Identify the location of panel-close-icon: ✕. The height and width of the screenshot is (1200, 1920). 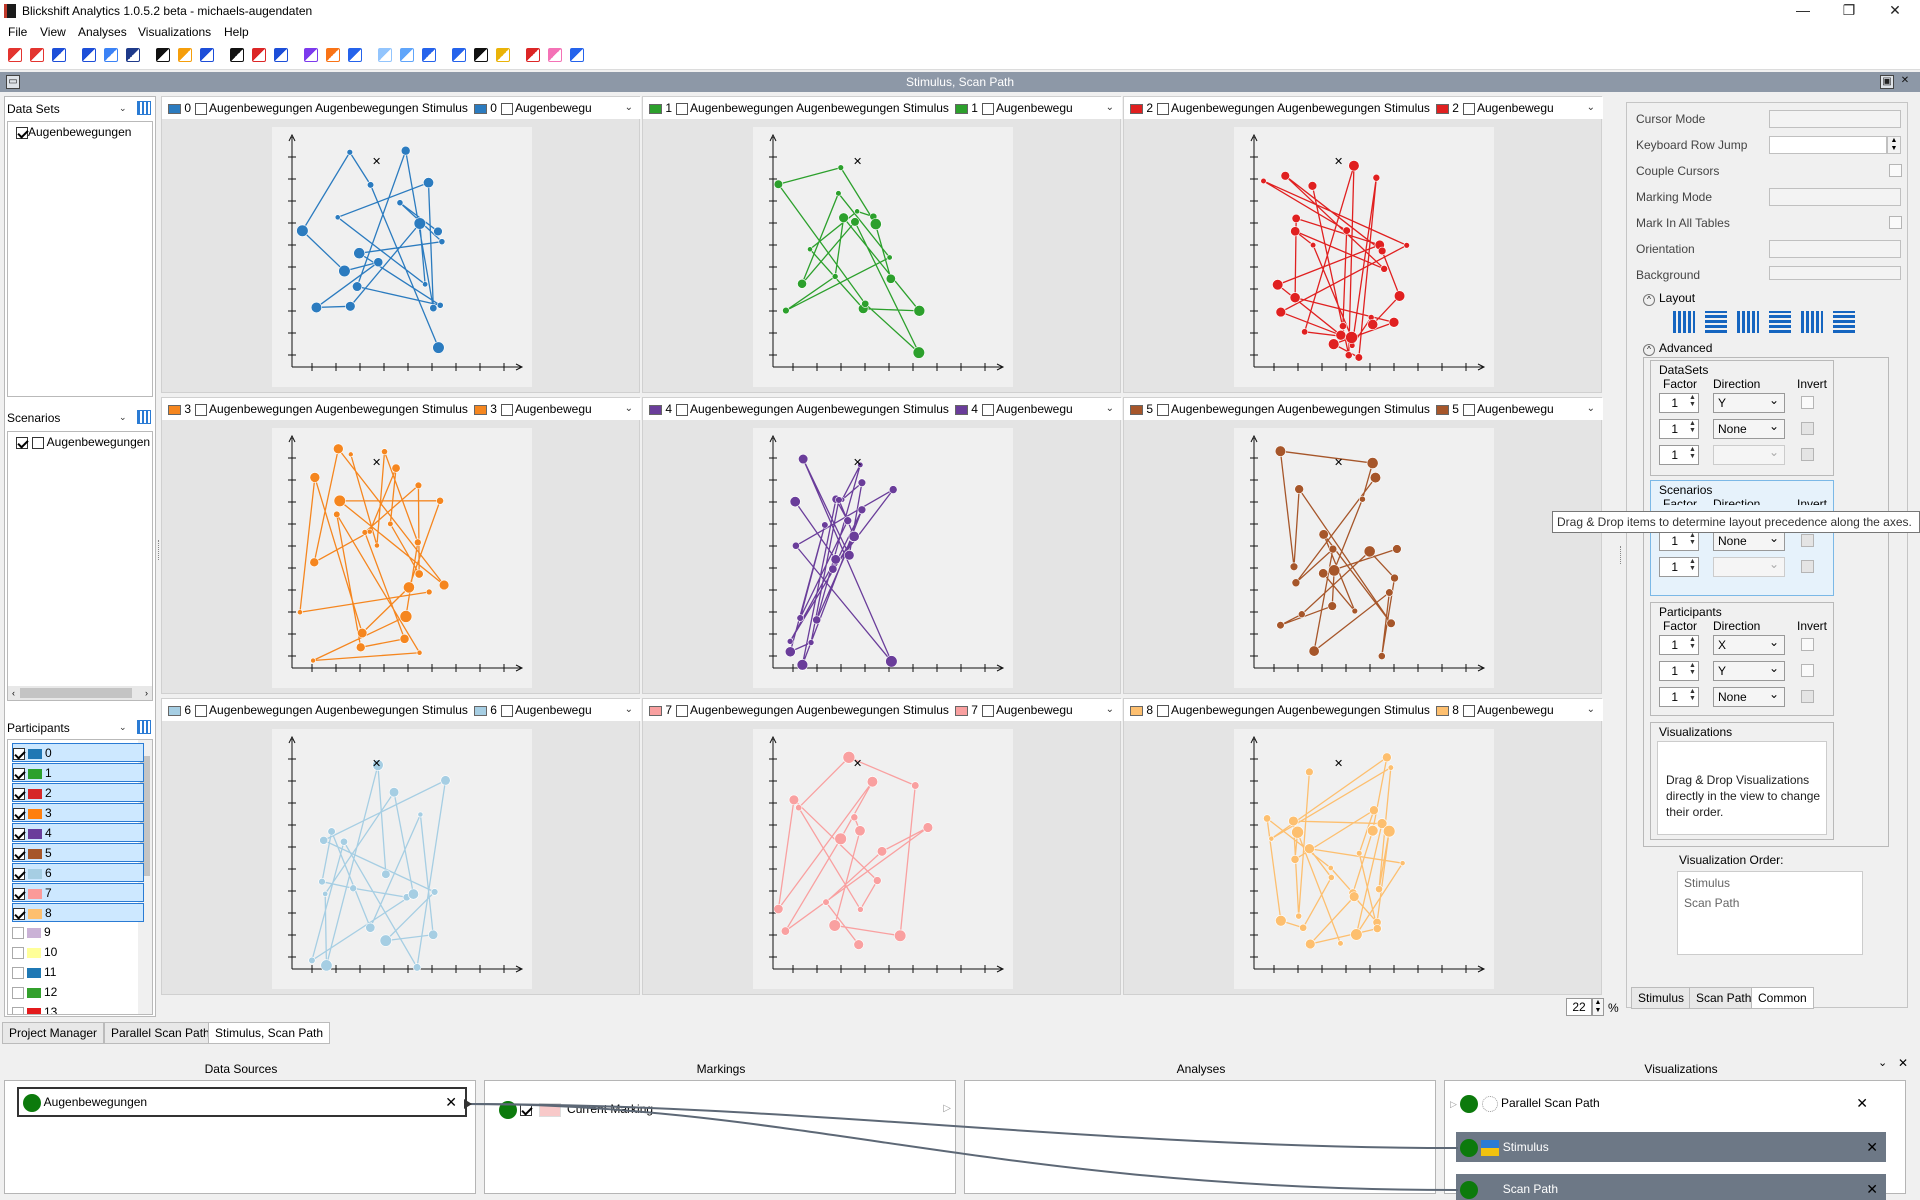
(1905, 82).